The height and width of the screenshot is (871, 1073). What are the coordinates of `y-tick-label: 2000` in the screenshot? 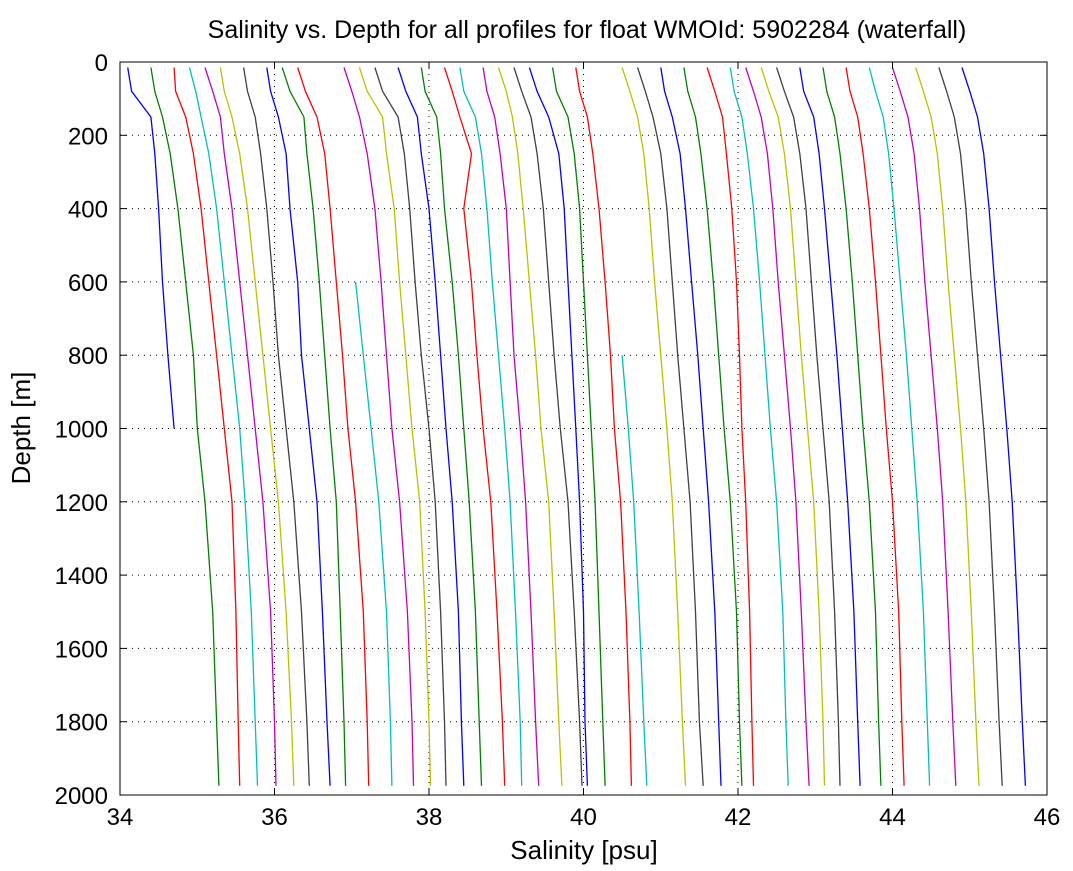 It's located at (81, 796).